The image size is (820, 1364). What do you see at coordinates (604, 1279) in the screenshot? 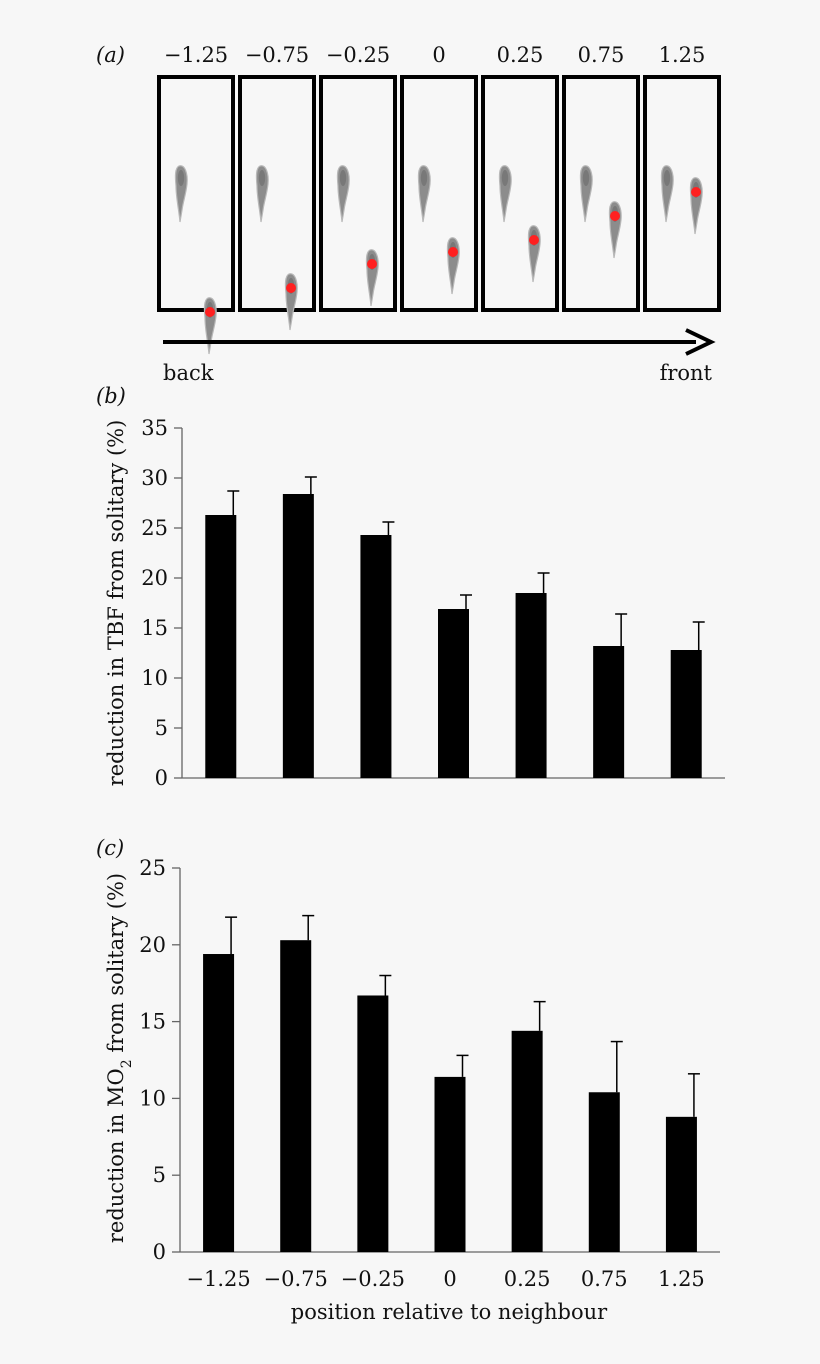
I see `x-tick-label: 0.75` at bounding box center [604, 1279].